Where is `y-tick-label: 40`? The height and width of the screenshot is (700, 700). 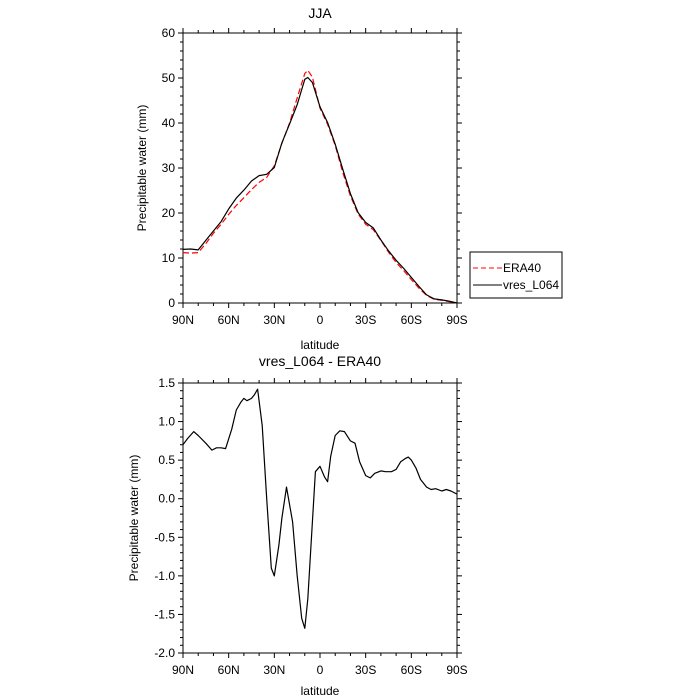
y-tick-label: 40 is located at coordinates (169, 123).